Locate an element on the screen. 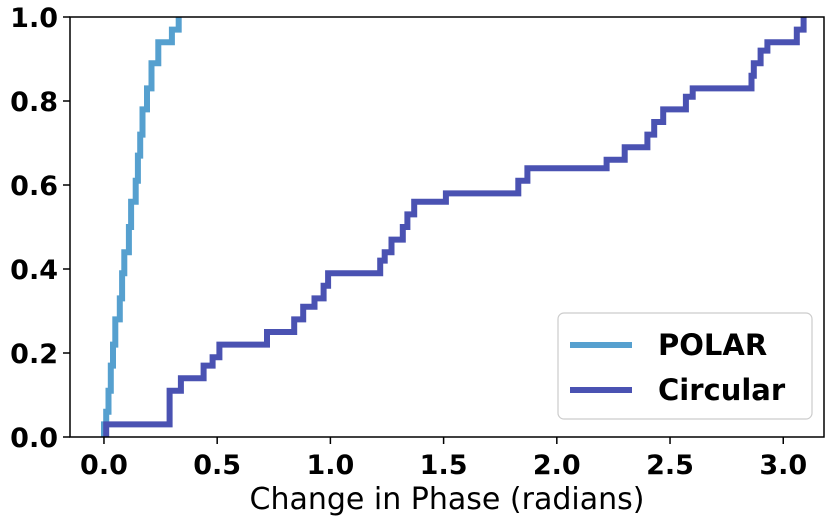 The width and height of the screenshot is (830, 519). y-tick-label: 0.8 is located at coordinates (34, 102).